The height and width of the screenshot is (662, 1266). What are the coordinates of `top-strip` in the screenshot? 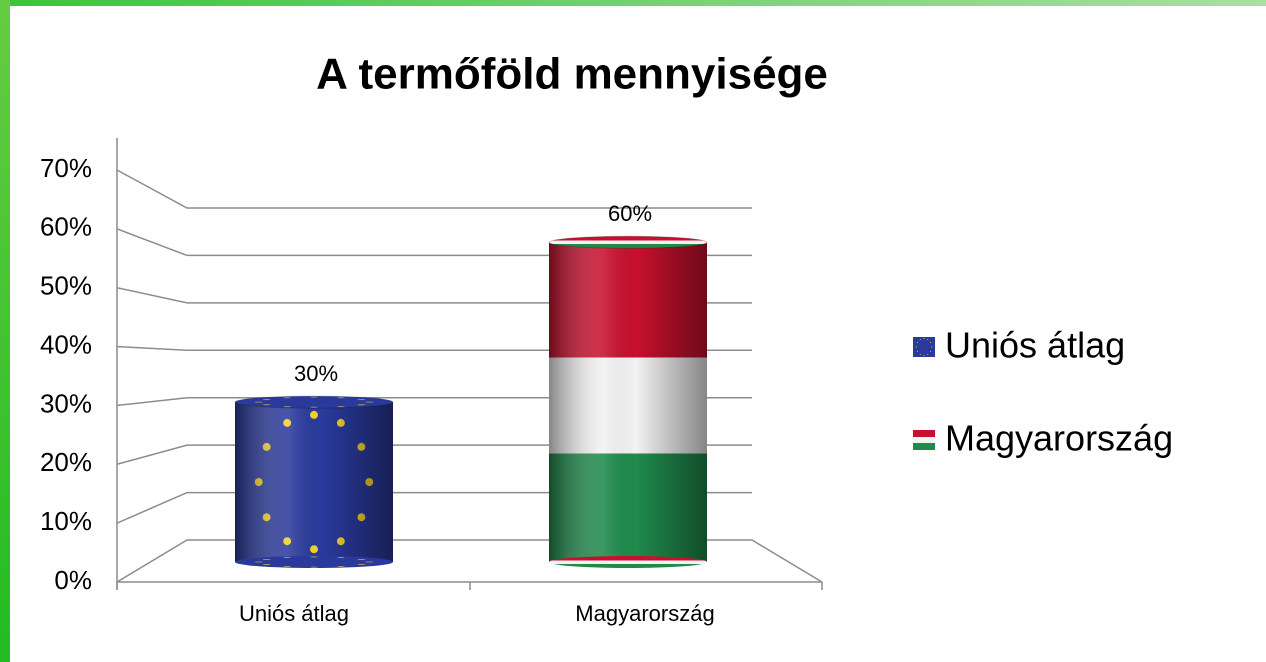 It's located at (633, 3).